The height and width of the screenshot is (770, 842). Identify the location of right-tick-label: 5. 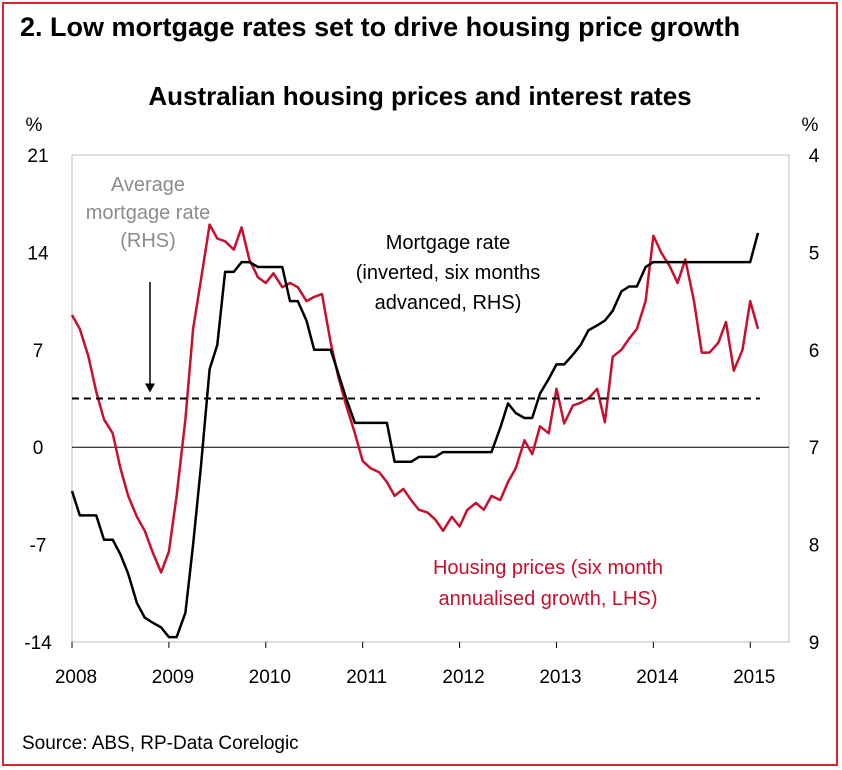
(814, 253).